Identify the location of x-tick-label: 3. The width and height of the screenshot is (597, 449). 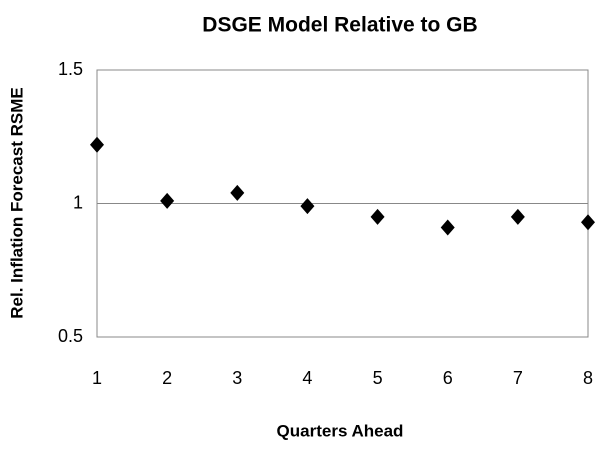
(237, 378).